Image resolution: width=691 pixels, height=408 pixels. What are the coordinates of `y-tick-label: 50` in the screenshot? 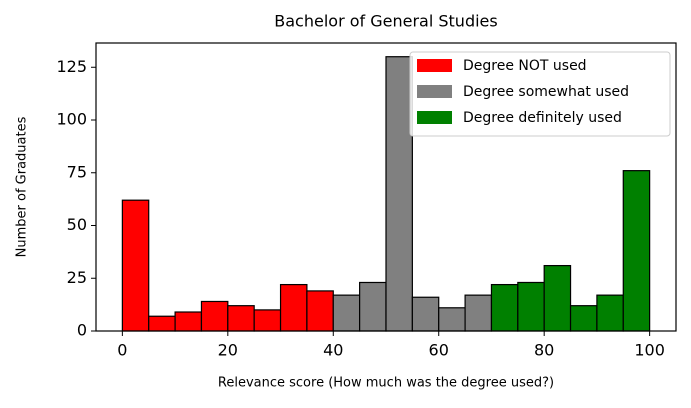 It's located at (77, 224).